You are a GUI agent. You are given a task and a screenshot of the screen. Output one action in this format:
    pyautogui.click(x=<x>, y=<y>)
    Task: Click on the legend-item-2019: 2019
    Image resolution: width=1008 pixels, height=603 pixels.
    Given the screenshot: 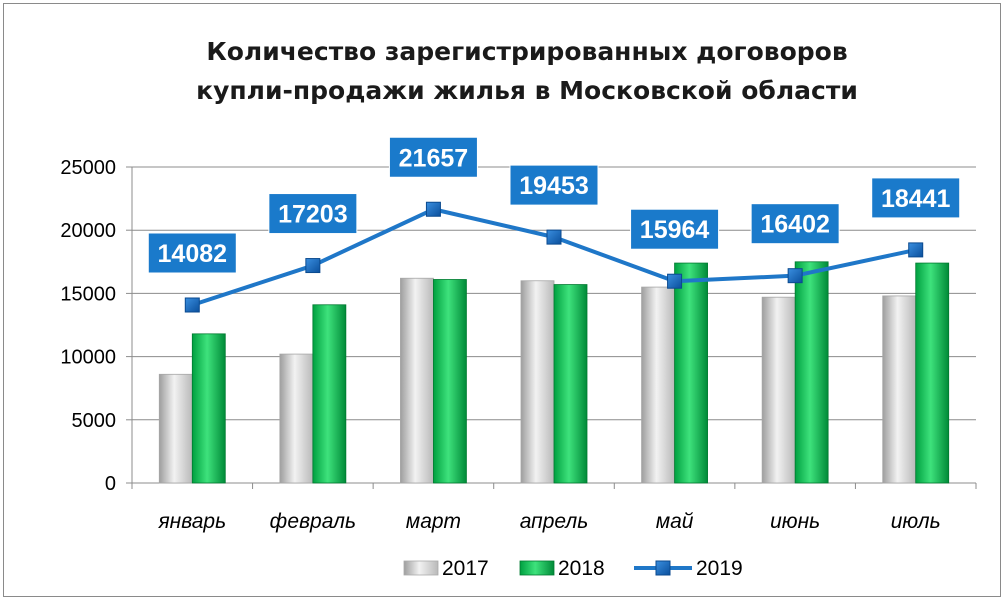 What is the action you would take?
    pyautogui.click(x=688, y=568)
    